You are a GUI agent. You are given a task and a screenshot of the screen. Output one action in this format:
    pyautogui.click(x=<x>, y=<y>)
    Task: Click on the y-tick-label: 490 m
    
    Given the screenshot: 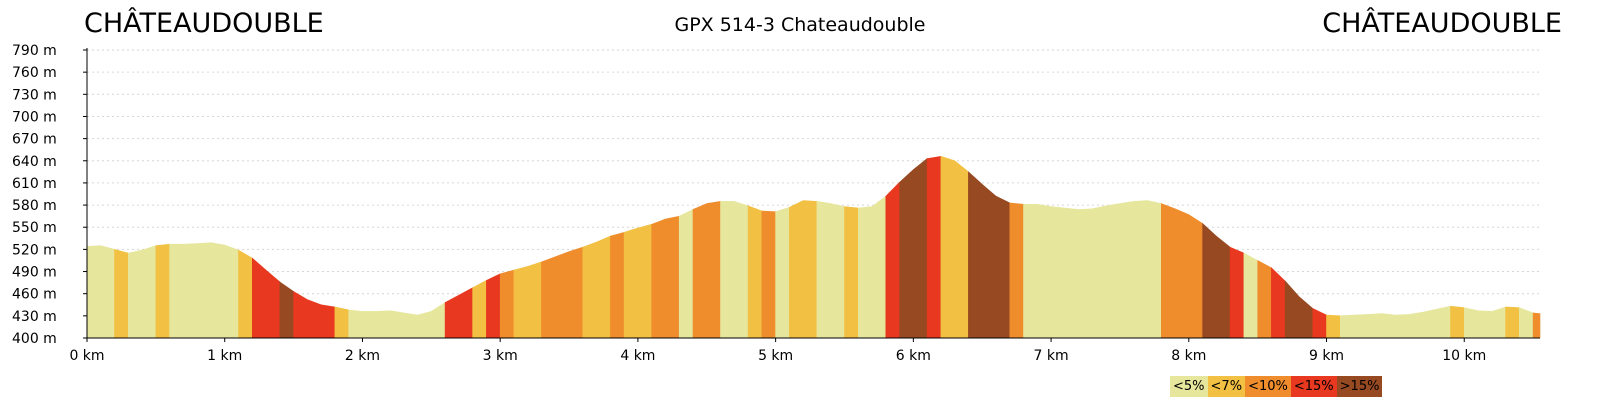 What is the action you would take?
    pyautogui.click(x=34, y=273)
    